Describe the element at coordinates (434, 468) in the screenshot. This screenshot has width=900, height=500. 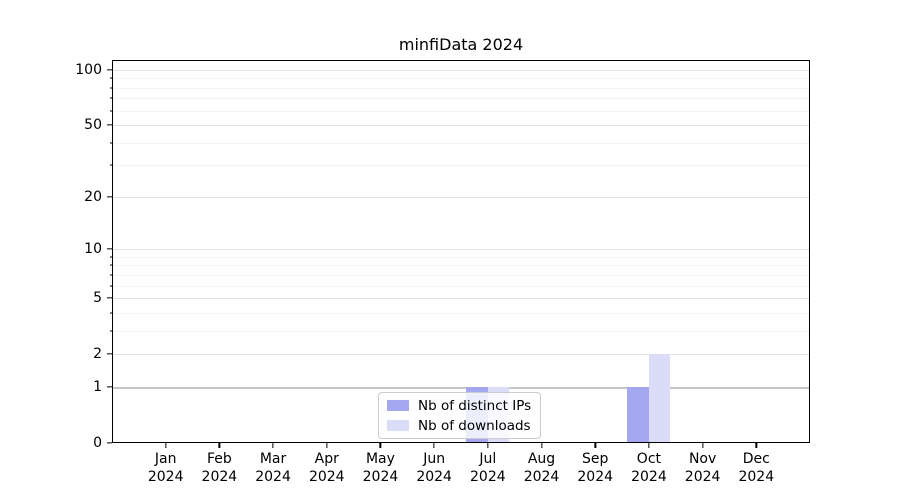
I see `x-tick-label-jun: Jun 2024` at that location.